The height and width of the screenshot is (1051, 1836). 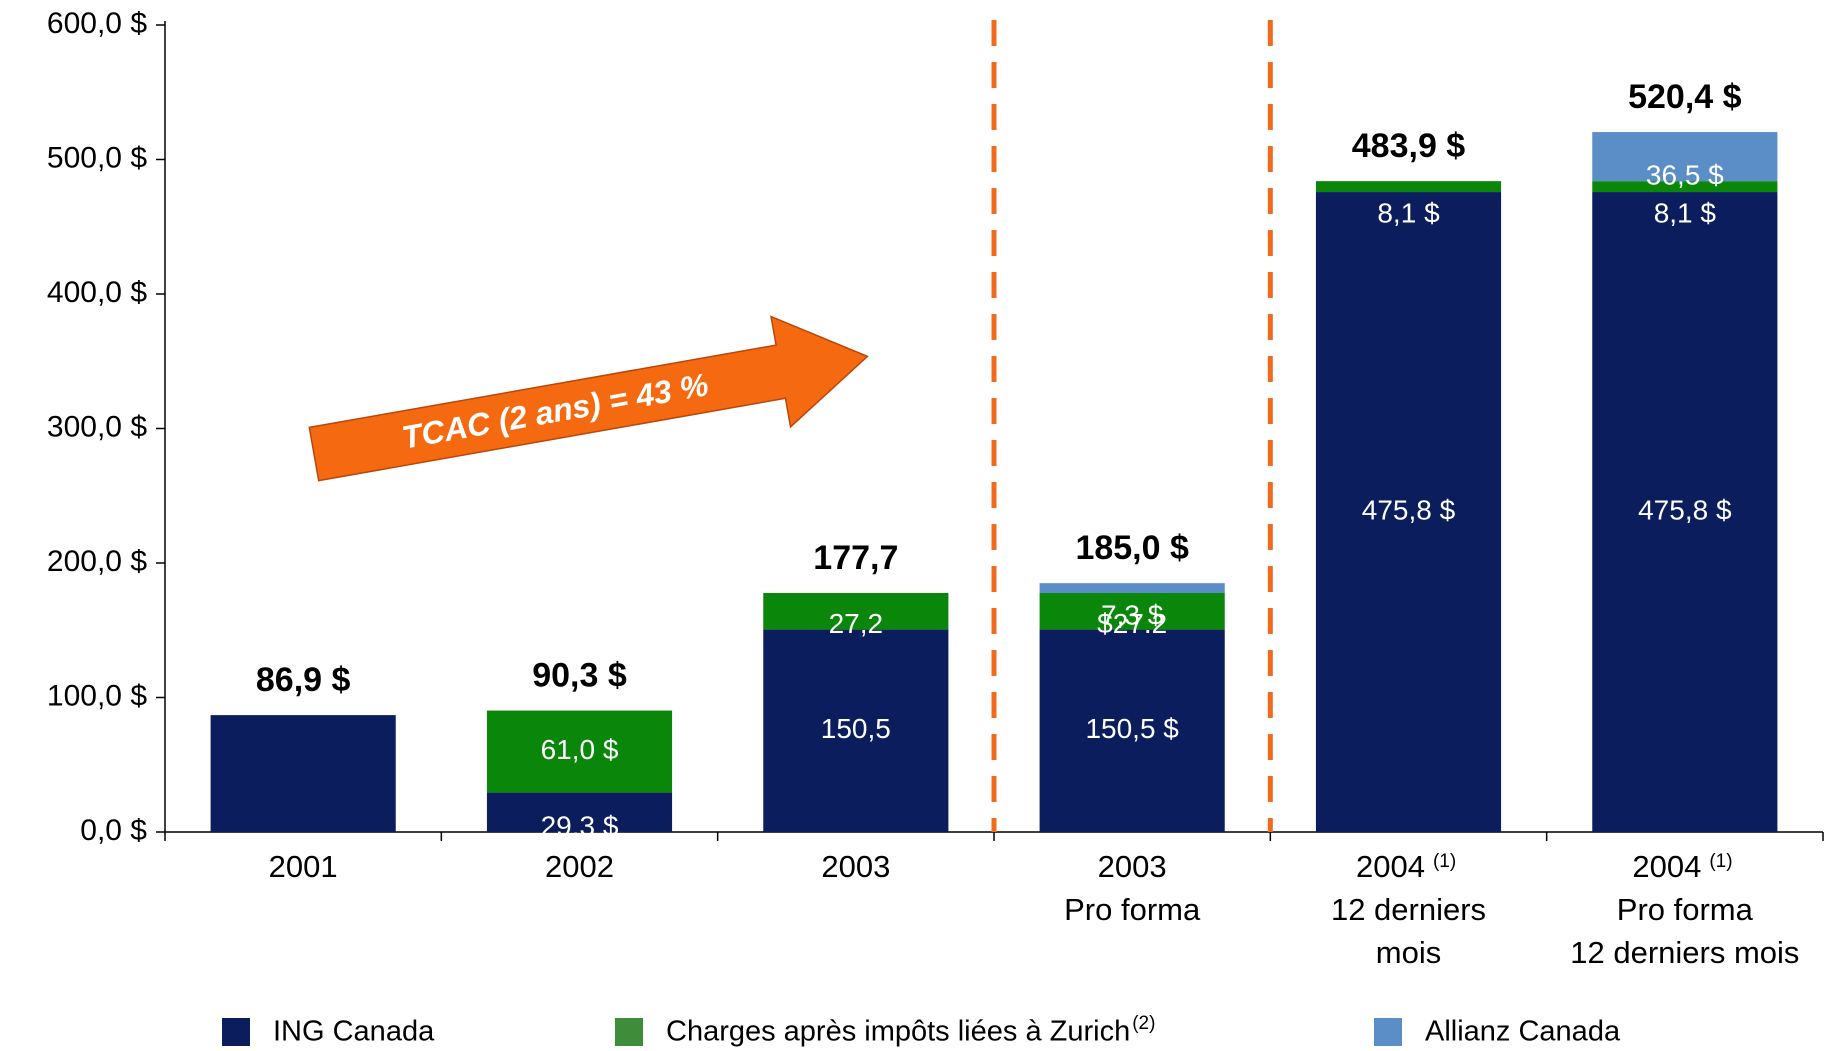 What do you see at coordinates (1132, 615) in the screenshot?
I see `value-label: 7,3 $` at bounding box center [1132, 615].